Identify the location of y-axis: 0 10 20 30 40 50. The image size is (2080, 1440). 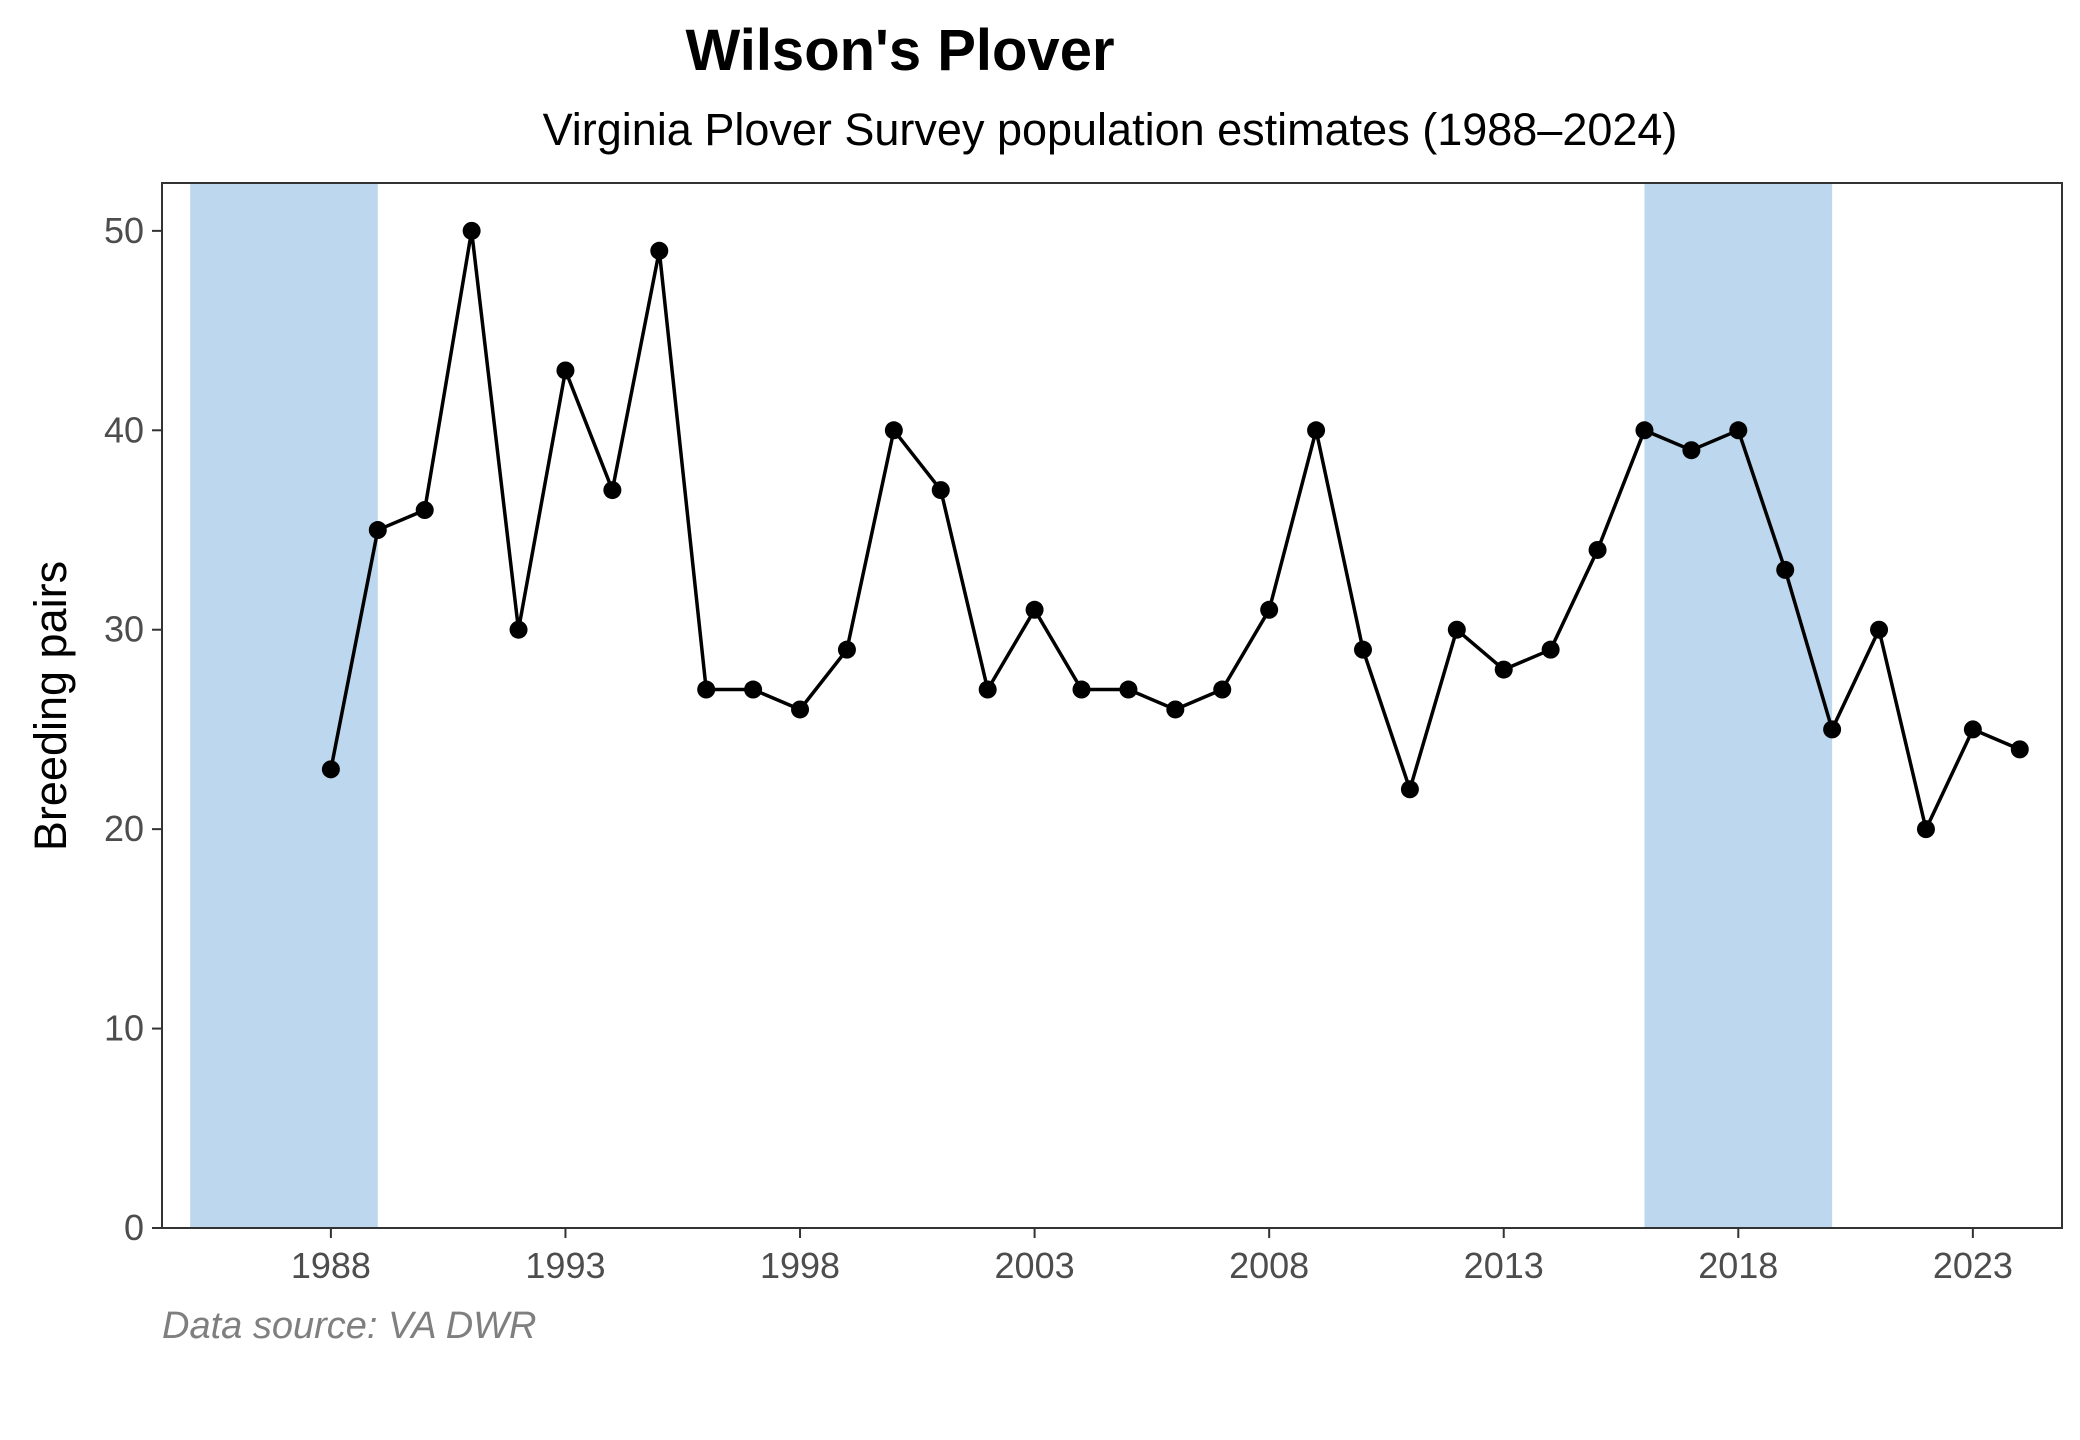
(133, 729).